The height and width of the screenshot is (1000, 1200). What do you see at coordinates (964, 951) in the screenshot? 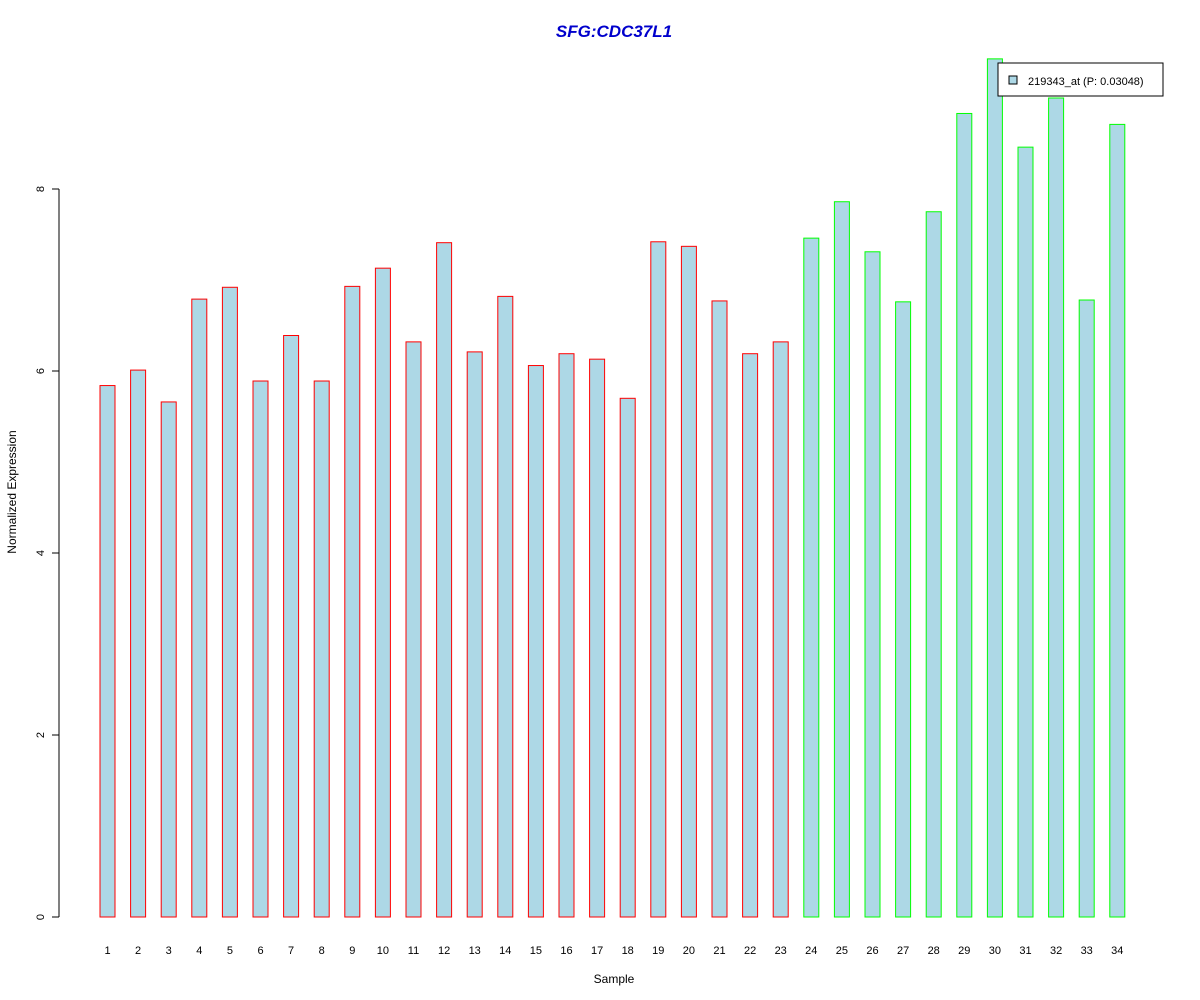
I see `x-tick-label: 29` at bounding box center [964, 951].